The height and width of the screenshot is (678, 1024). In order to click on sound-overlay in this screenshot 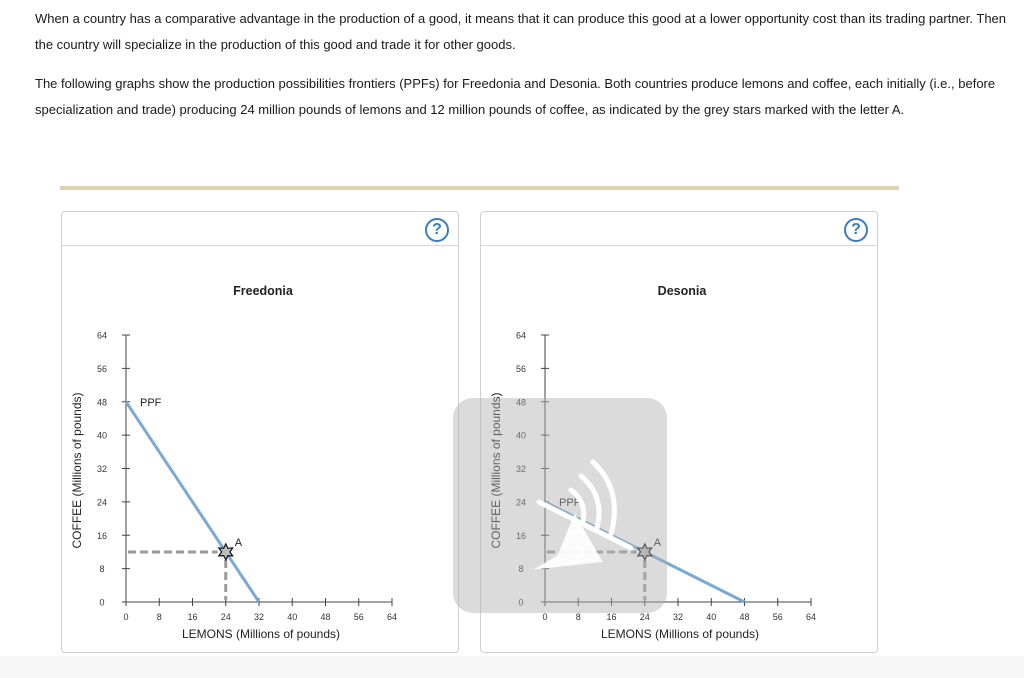, I will do `click(560, 505)`.